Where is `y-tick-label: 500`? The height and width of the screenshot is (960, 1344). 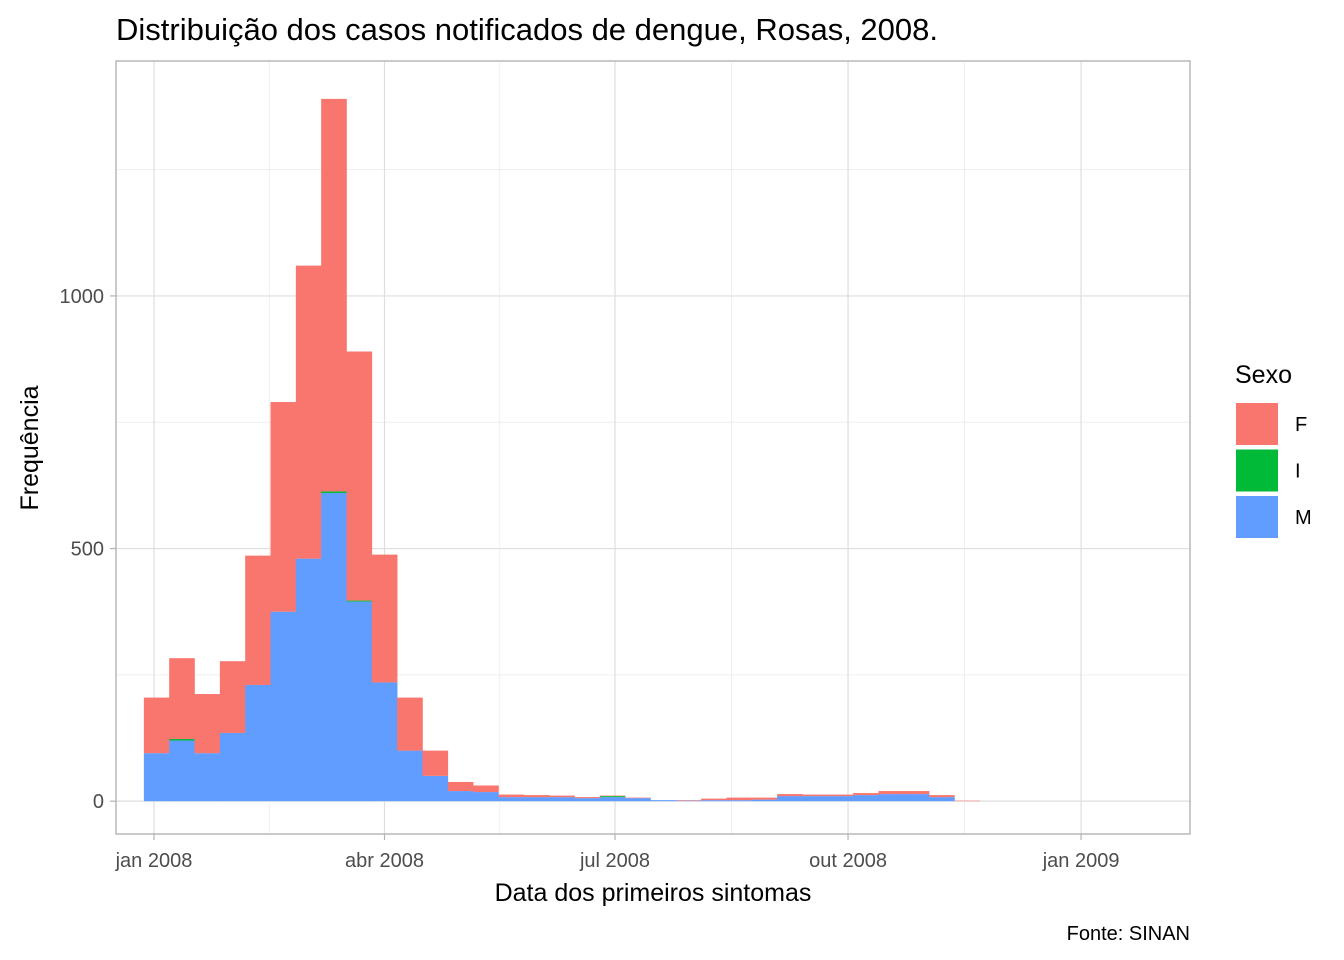 y-tick-label: 500 is located at coordinates (87, 550).